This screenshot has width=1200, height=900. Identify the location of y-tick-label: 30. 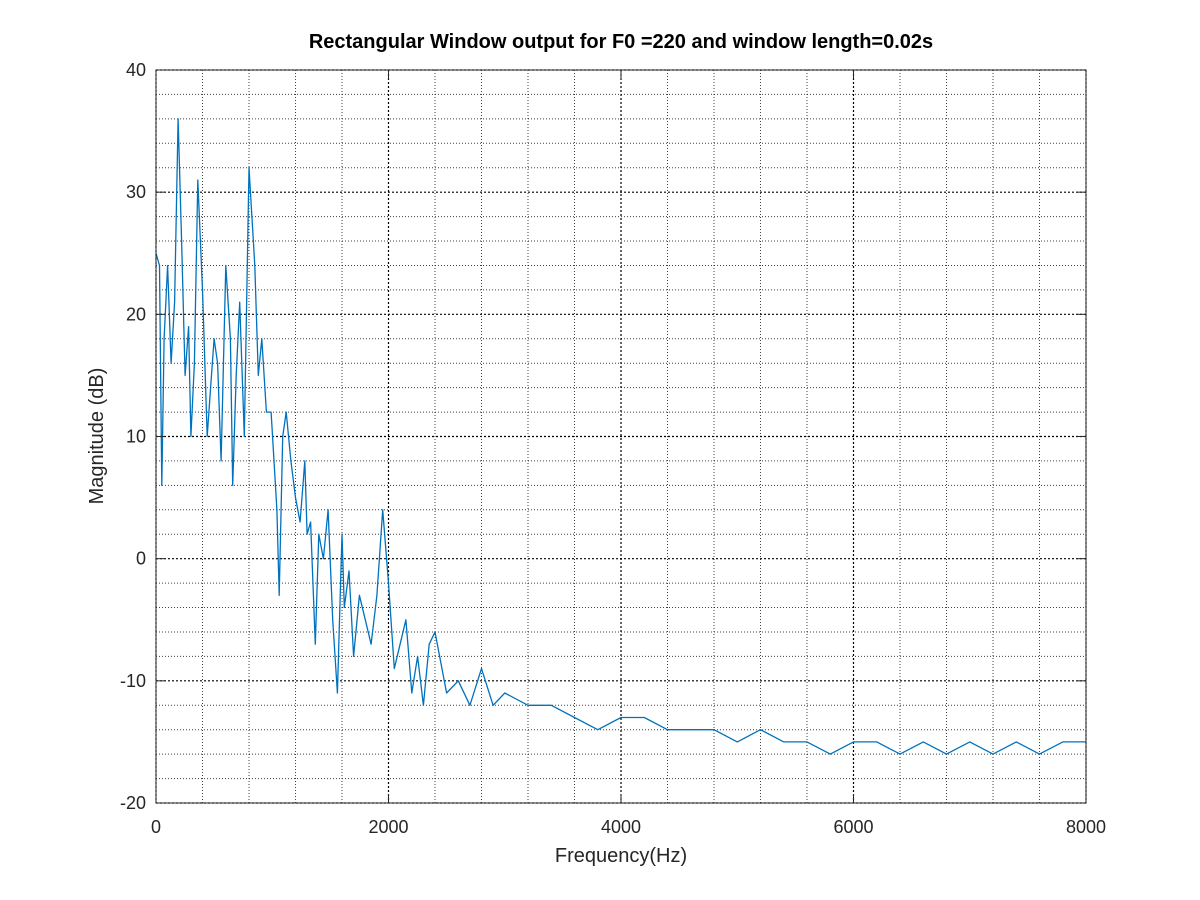
(136, 192).